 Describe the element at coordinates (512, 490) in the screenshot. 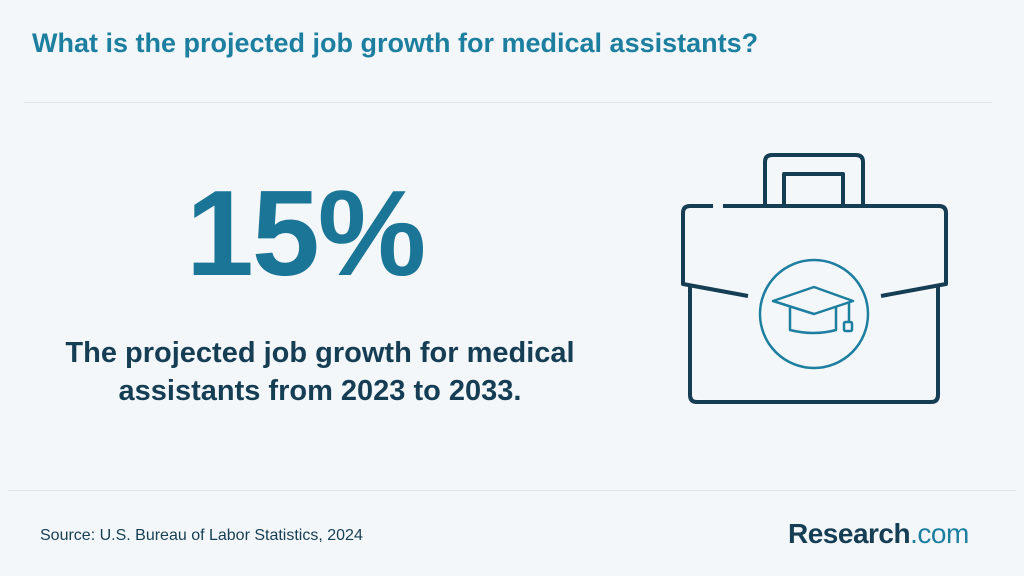

I see `divider-bottom` at that location.